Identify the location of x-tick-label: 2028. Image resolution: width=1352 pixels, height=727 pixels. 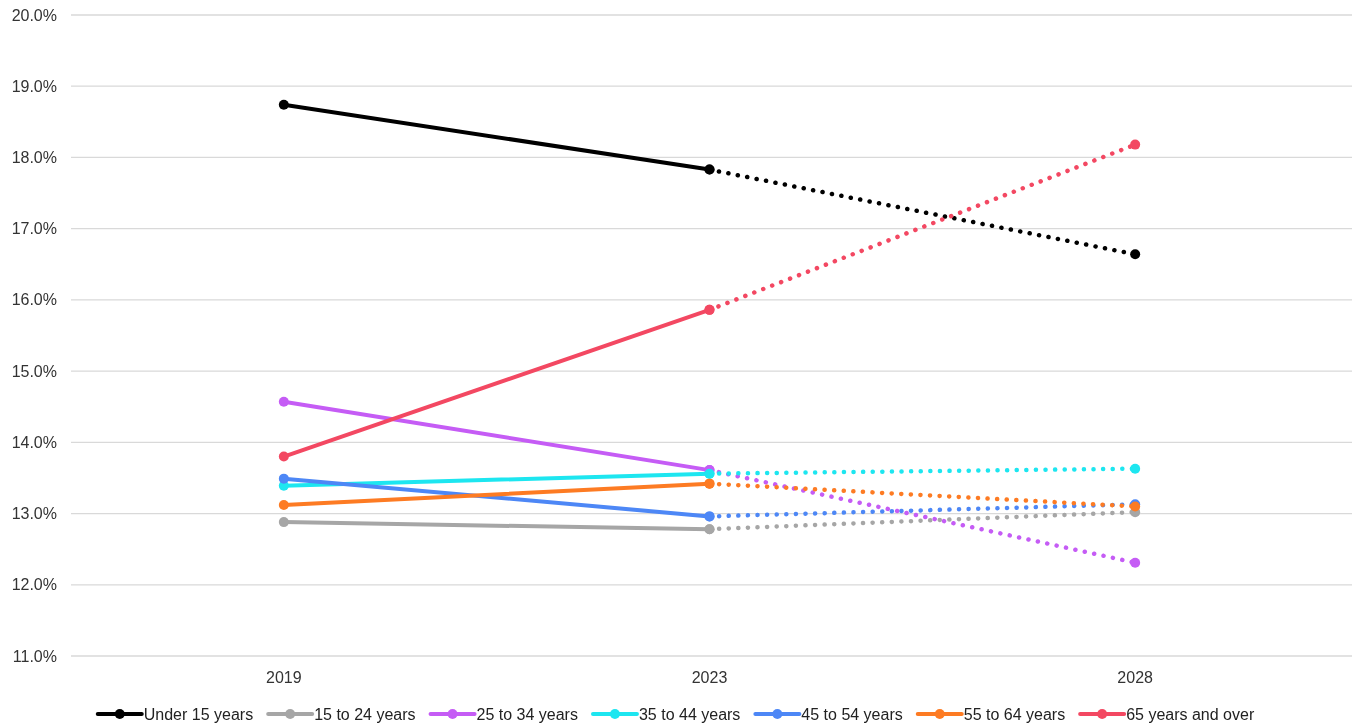
(1135, 677).